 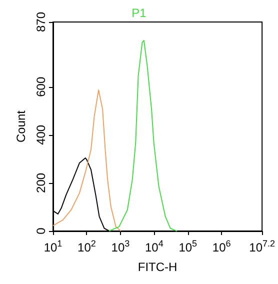 What do you see at coordinates (21, 126) in the screenshot?
I see `y-axis-title: Count` at bounding box center [21, 126].